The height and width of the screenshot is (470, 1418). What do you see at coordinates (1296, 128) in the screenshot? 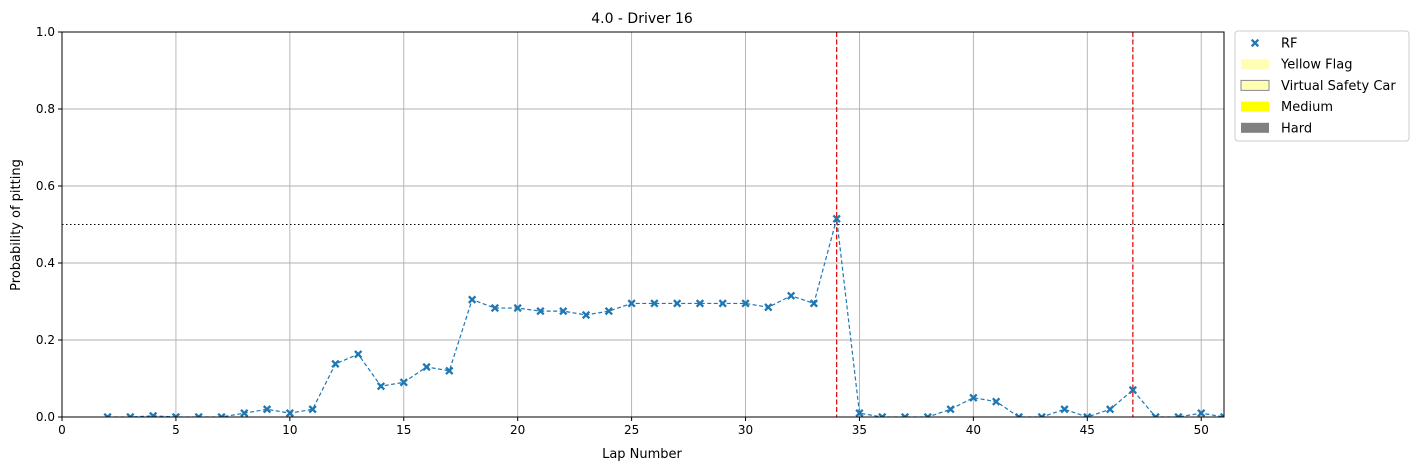
I see `legend-label: Hard` at bounding box center [1296, 128].